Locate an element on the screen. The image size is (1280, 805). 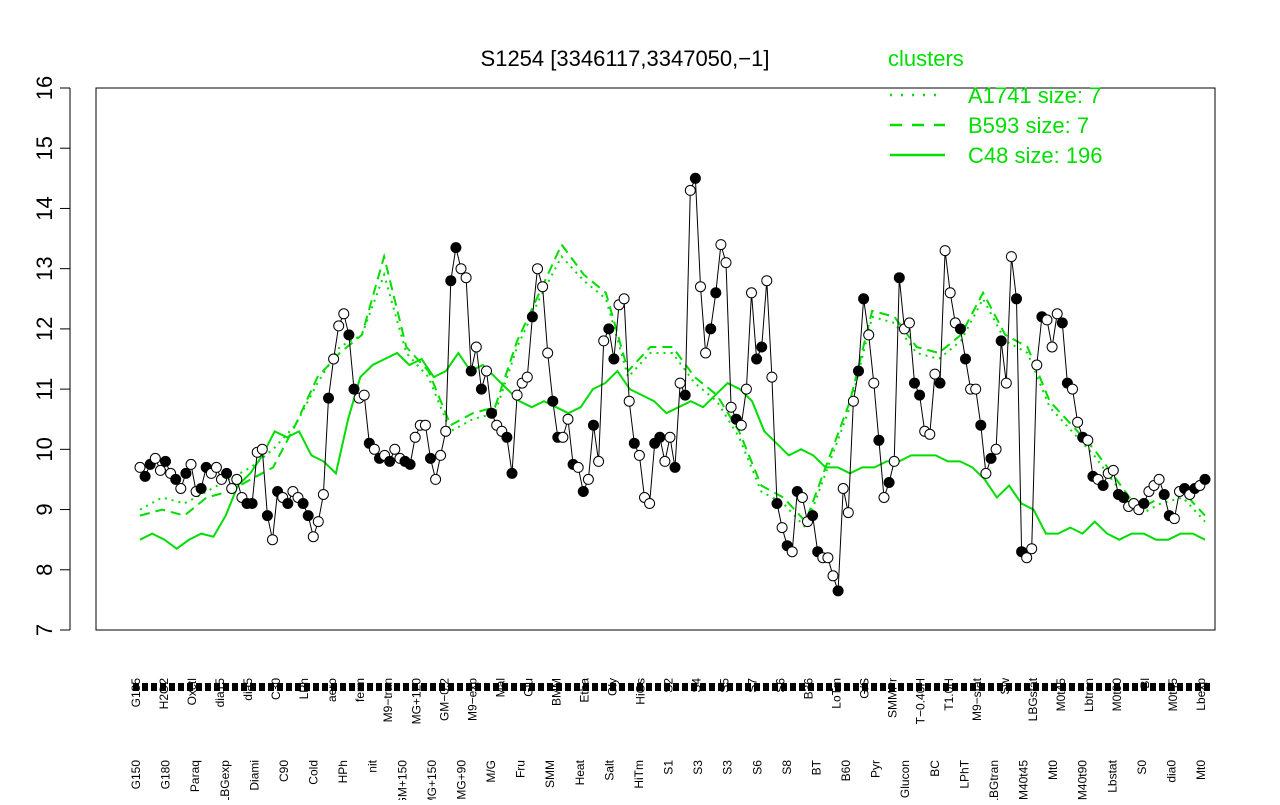
y-tick-label: 14 is located at coordinates (44, 208).